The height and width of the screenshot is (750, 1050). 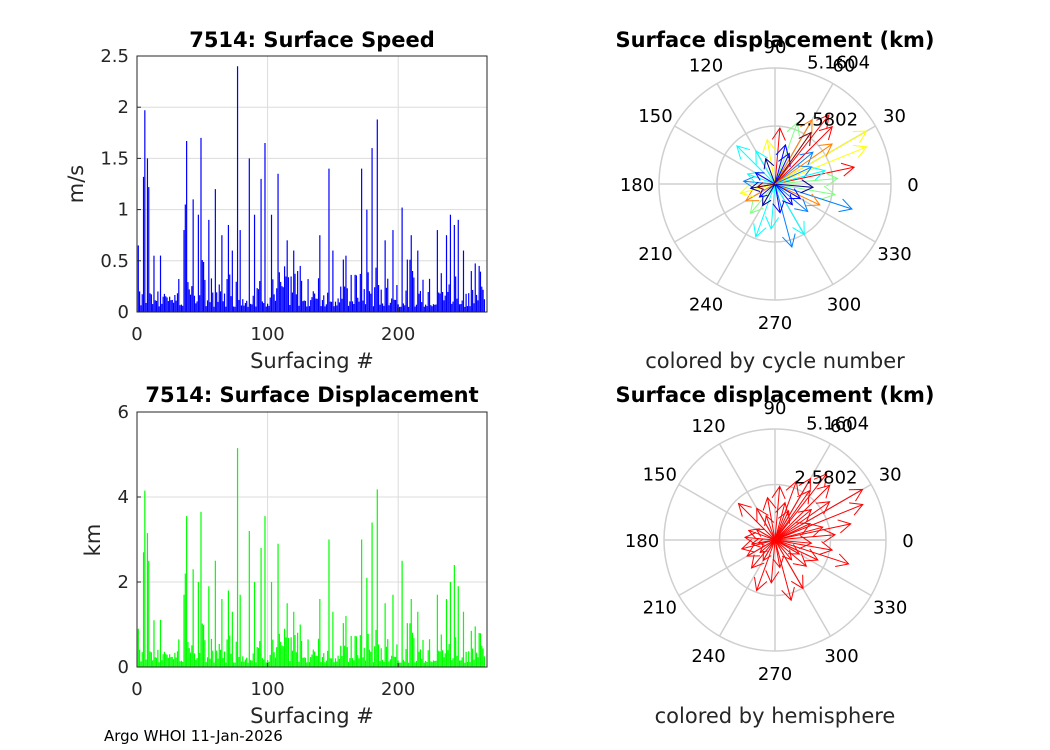 I want to click on displacement-plot-area, so click(x=312, y=539).